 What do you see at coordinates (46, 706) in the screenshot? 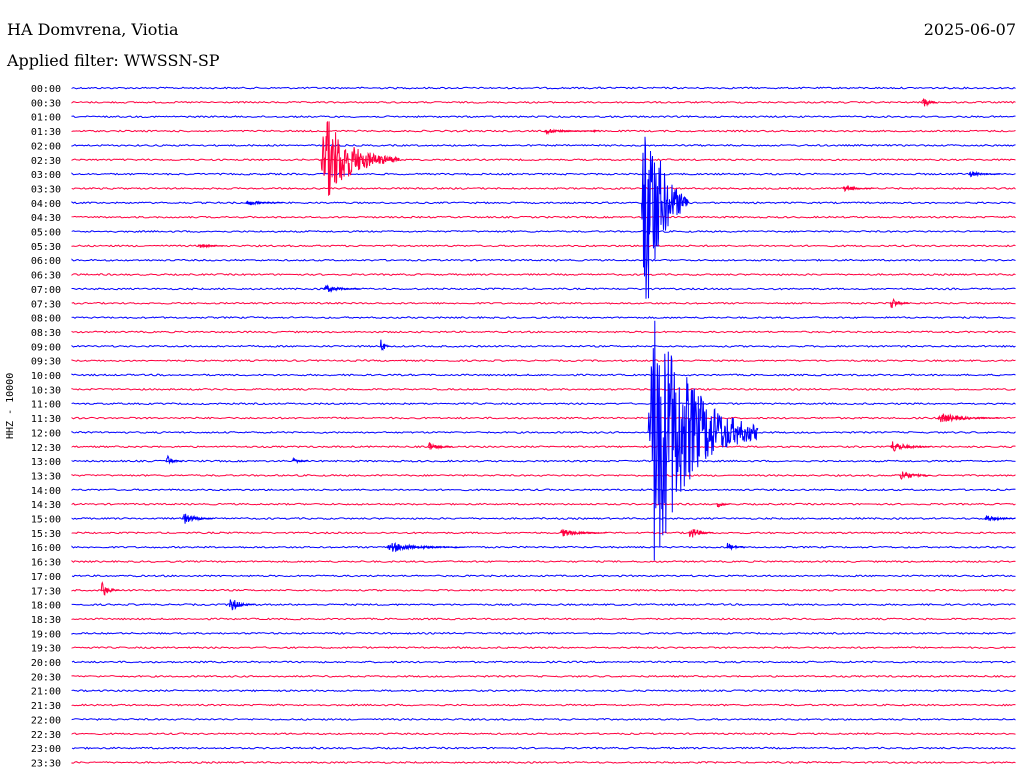
I see `row-time-label: 21:30` at bounding box center [46, 706].